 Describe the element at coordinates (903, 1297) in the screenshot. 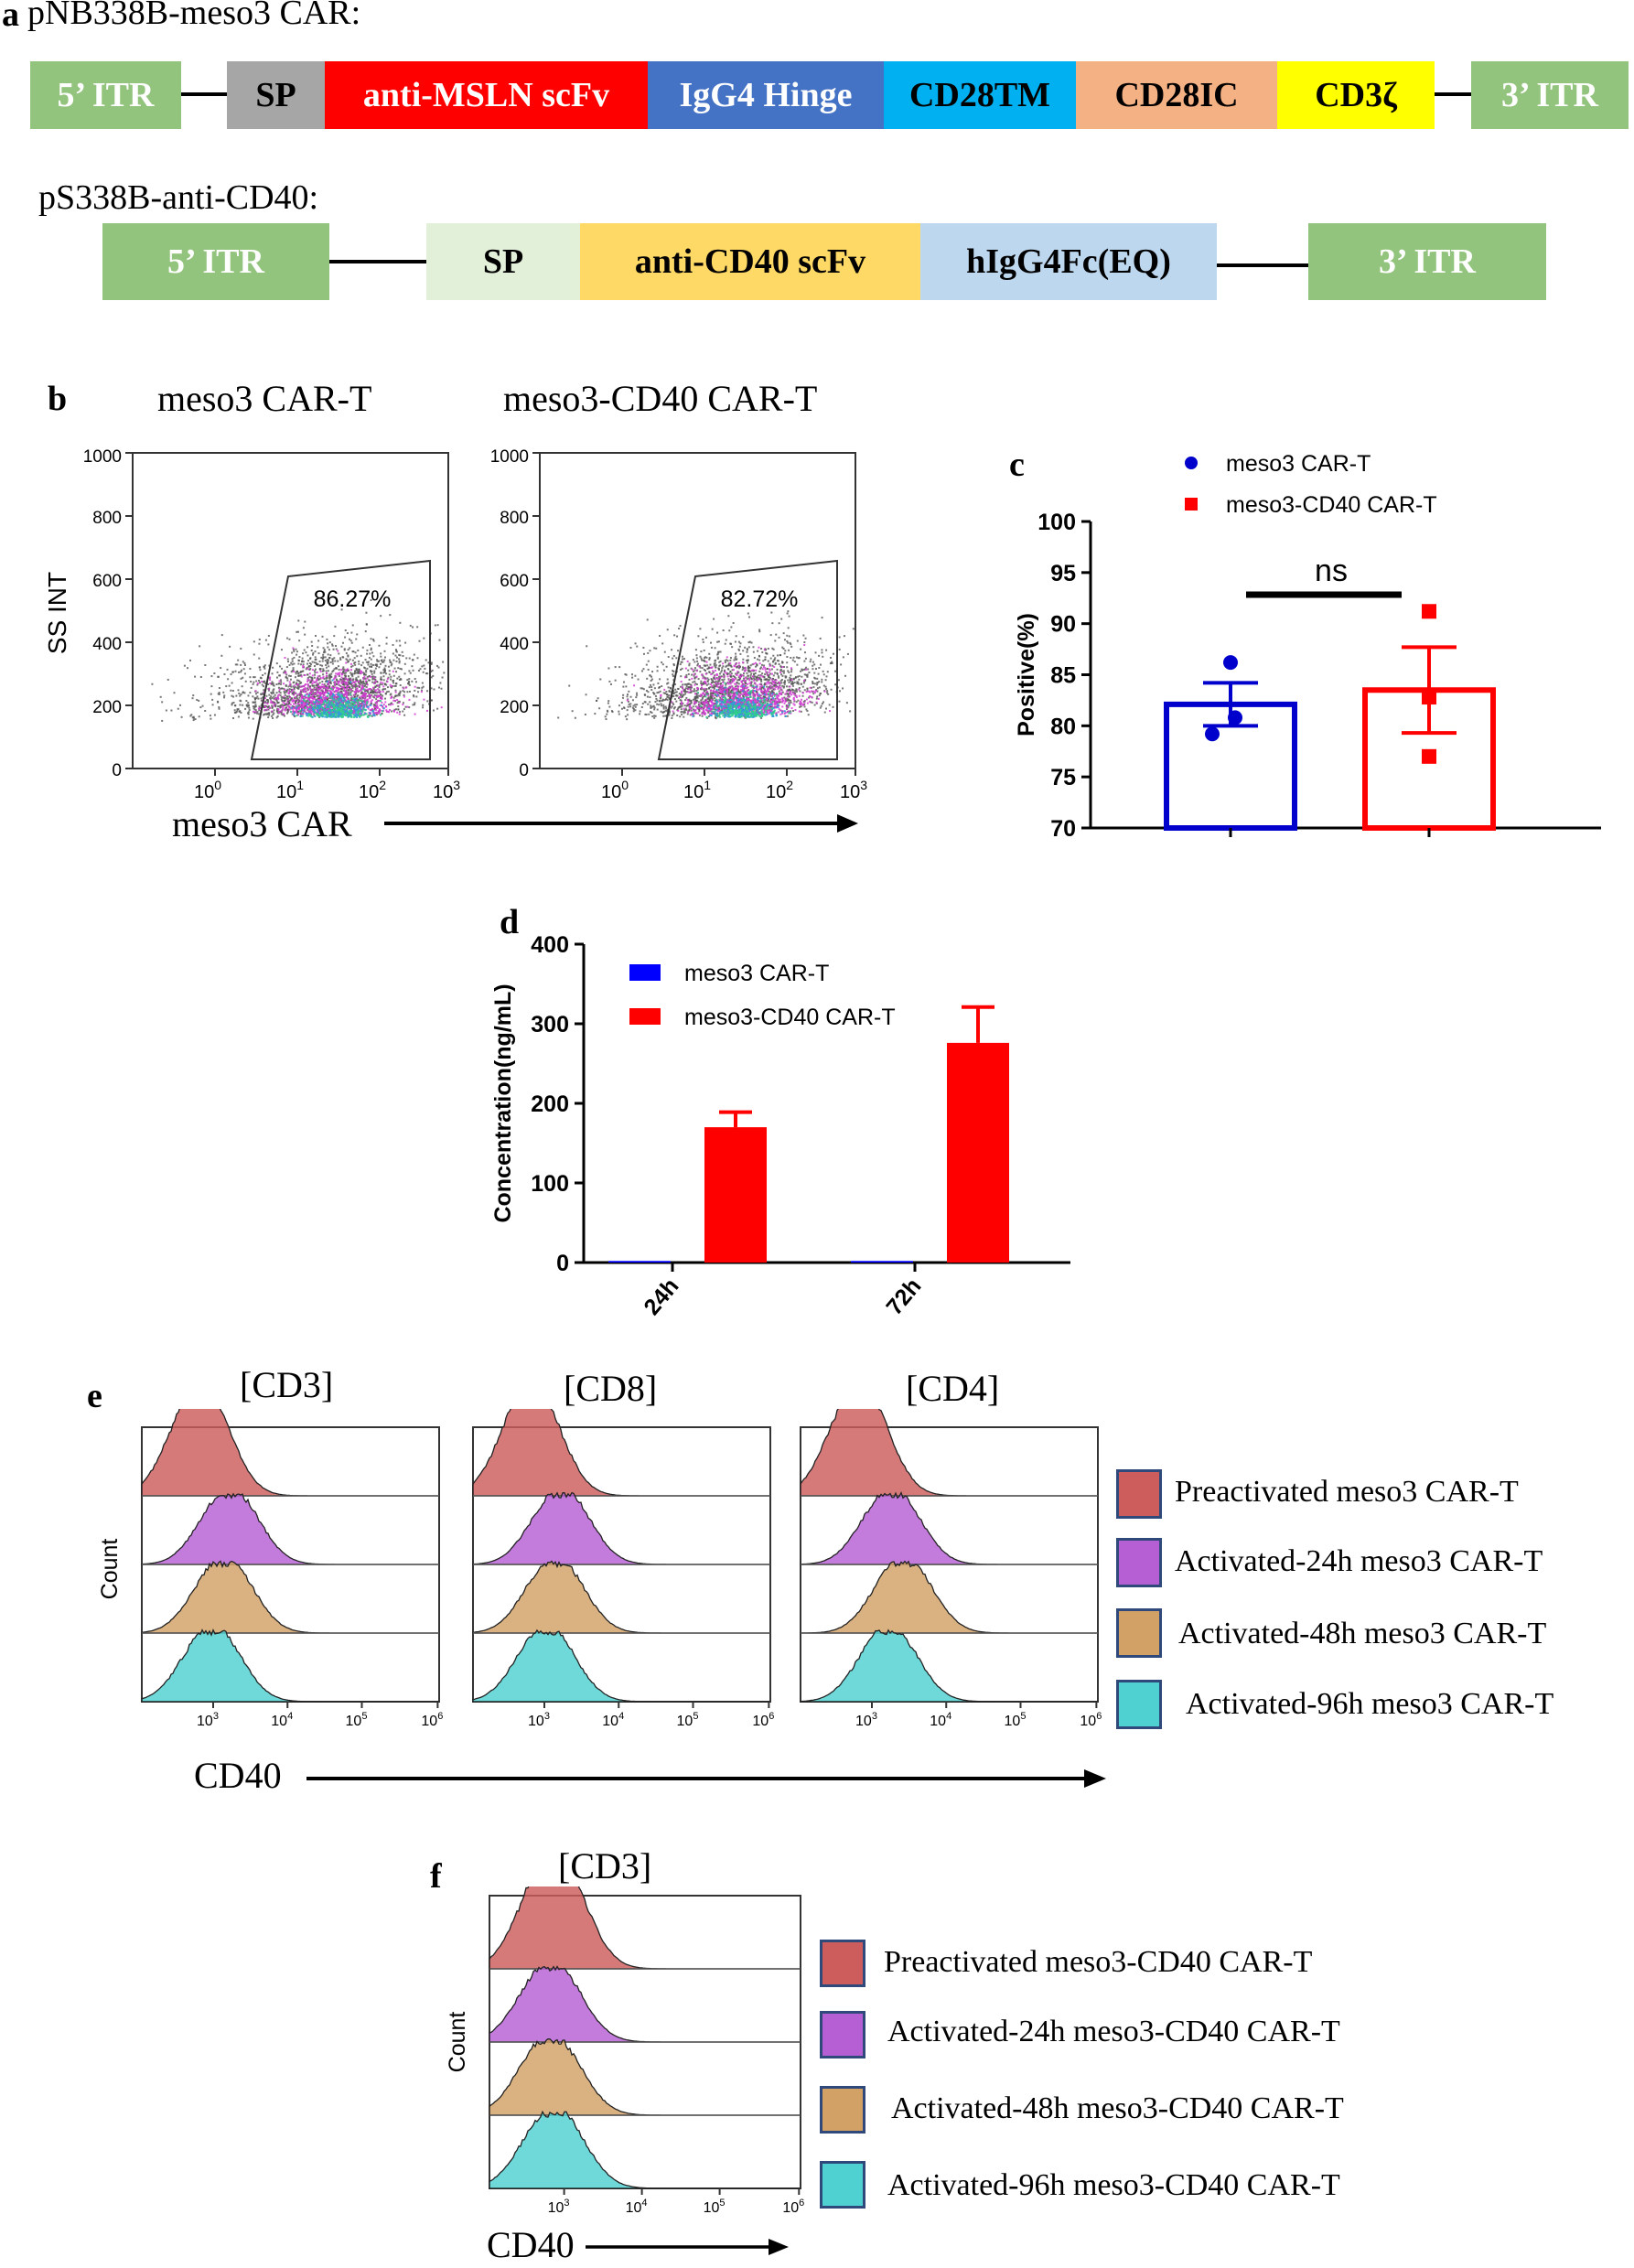

I see `xtick-label: 72h` at that location.